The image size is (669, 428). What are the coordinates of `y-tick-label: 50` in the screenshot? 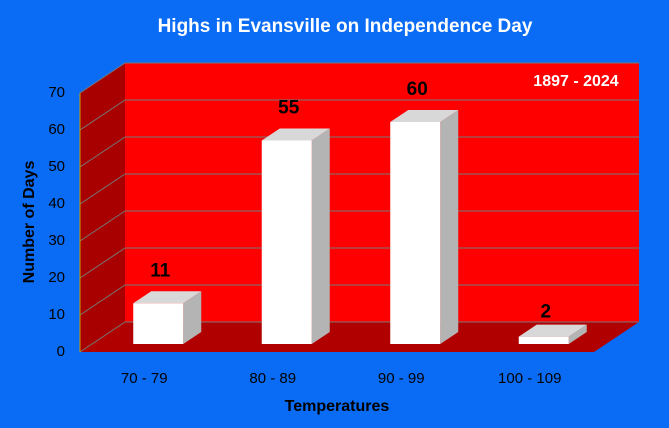 It's located at (56, 166).